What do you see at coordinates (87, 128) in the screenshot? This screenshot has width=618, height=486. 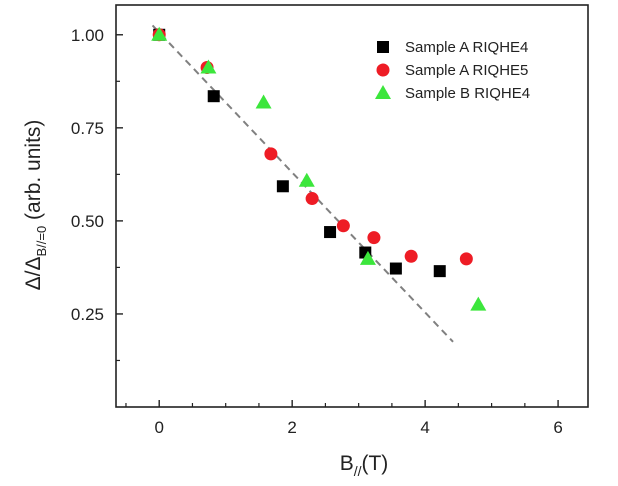 I see `y-tick-label: 0.75` at bounding box center [87, 128].